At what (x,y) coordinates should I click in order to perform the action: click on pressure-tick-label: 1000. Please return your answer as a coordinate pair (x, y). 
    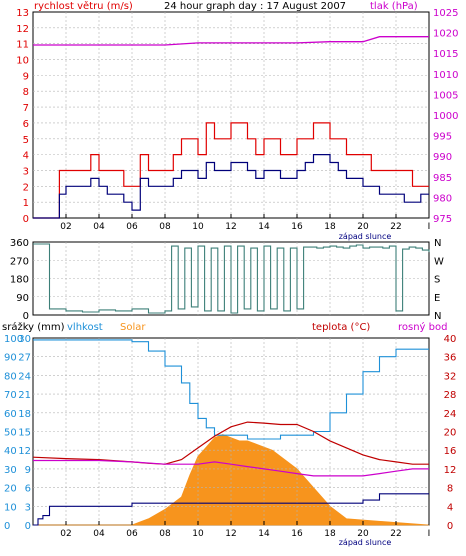
    Looking at the image, I should click on (445, 116).